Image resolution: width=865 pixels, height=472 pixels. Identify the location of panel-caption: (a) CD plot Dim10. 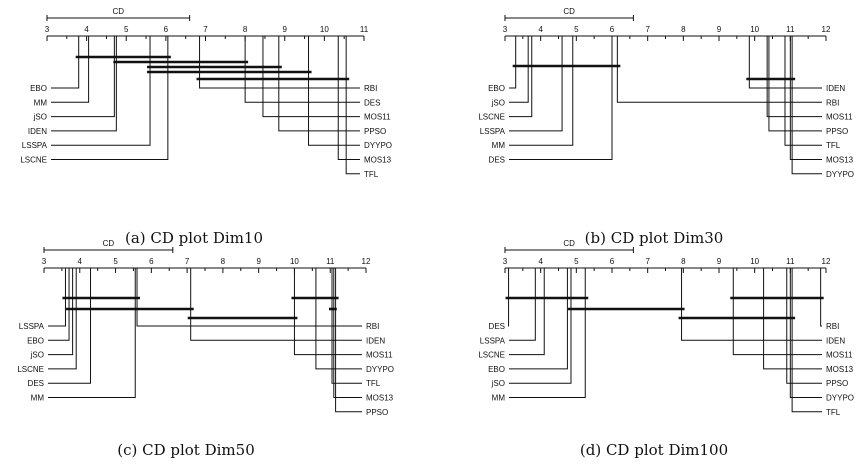
(194, 238).